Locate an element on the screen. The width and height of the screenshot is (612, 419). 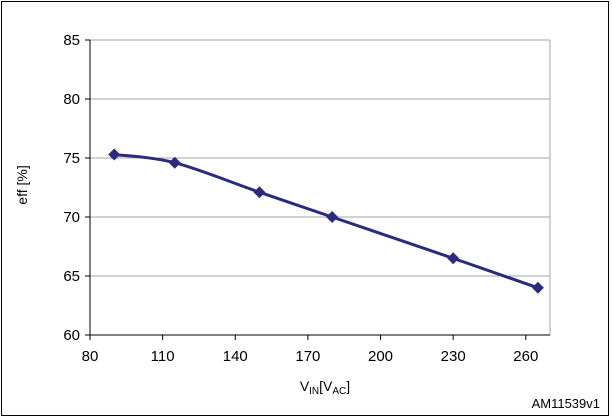
x-tick-label: 260 is located at coordinates (525, 356).